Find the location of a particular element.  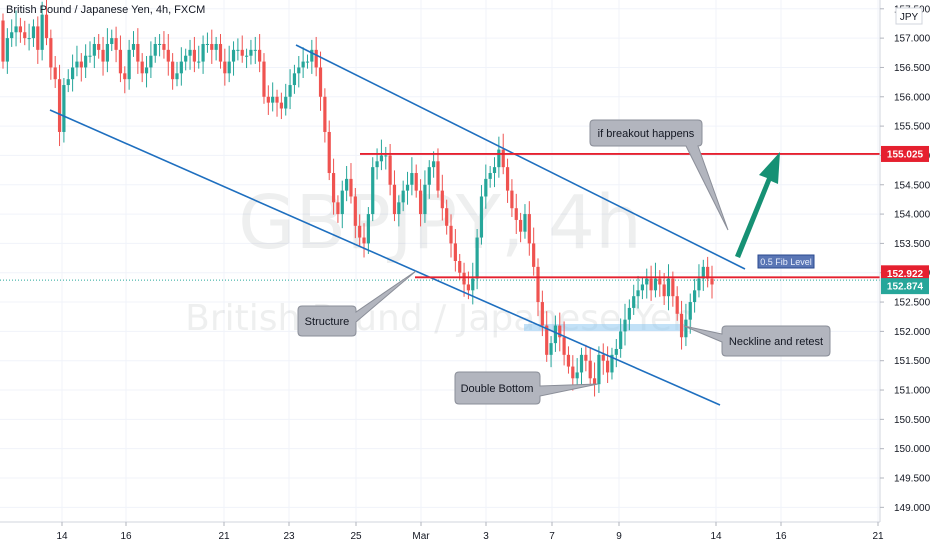

price-tick-label: 151.500 is located at coordinates (912, 361).